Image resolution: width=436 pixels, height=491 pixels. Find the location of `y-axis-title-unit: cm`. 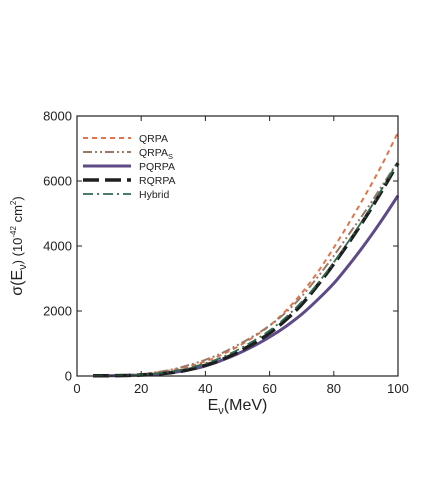

y-axis-title-unit: cm is located at coordinates (17, 215).